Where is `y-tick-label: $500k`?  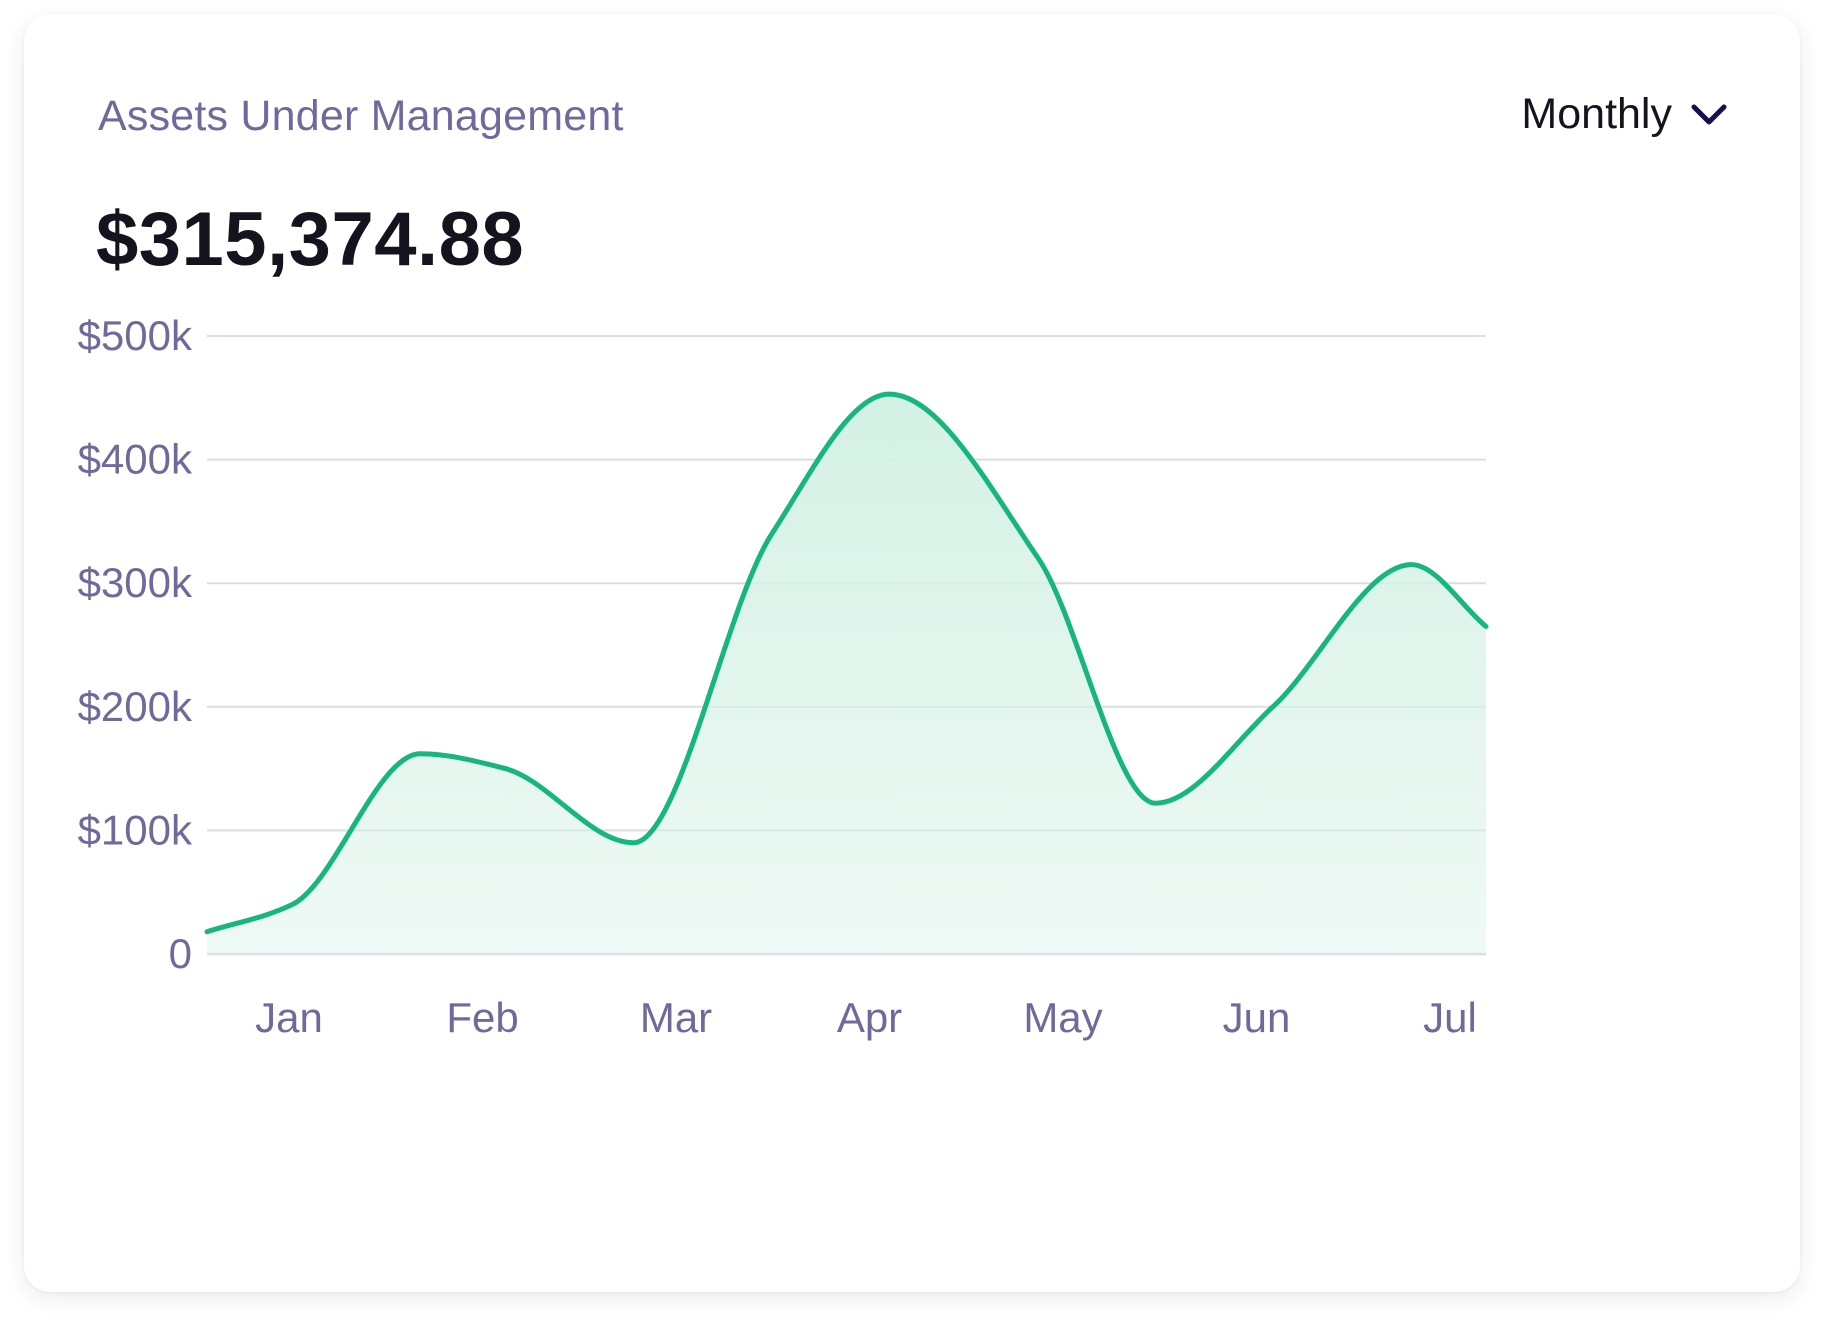
y-tick-label: $500k is located at coordinates (135, 335).